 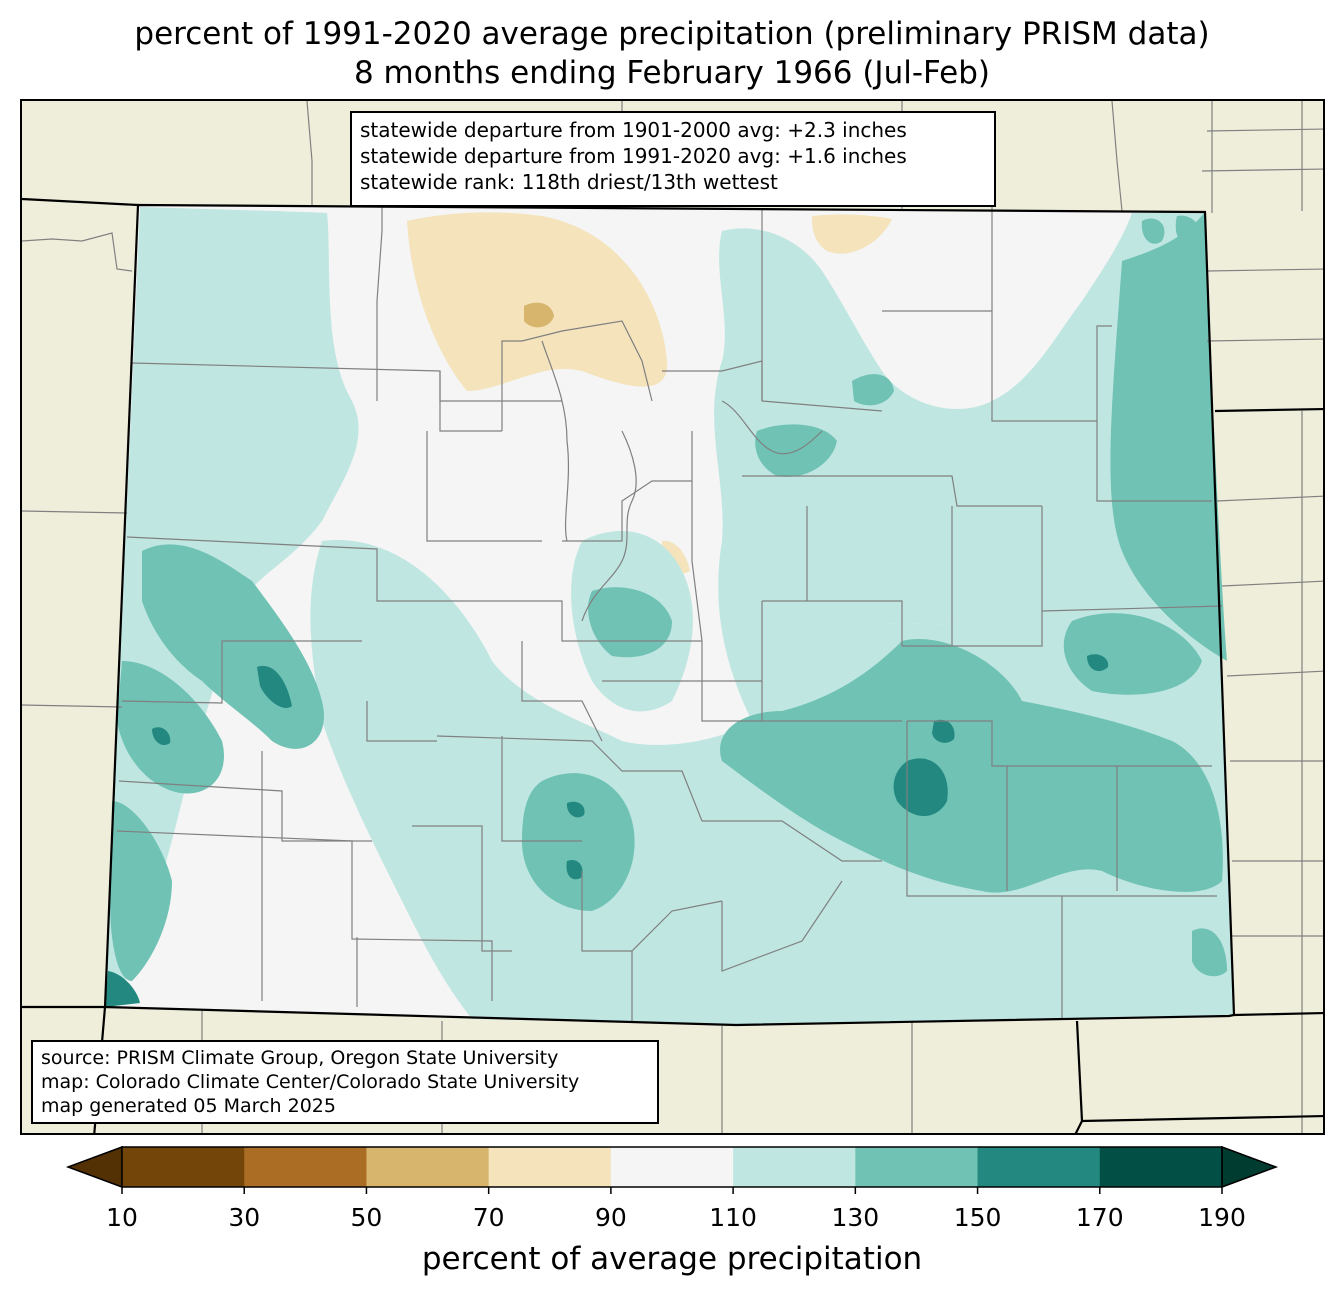 I want to click on colorbar-tick-label: 70, so click(x=488, y=1217).